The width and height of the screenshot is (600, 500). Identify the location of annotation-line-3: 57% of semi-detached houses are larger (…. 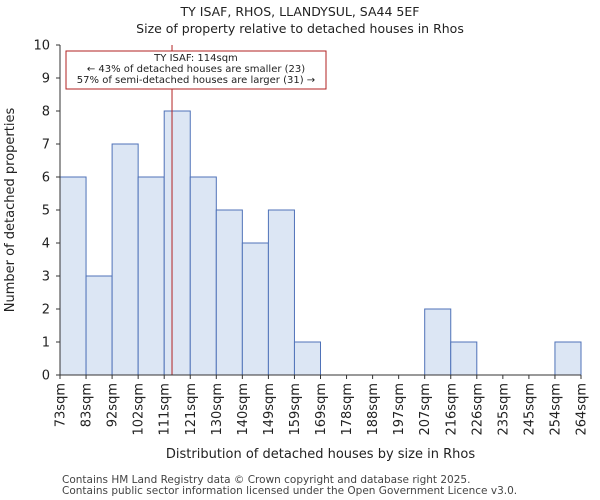
(196, 80).